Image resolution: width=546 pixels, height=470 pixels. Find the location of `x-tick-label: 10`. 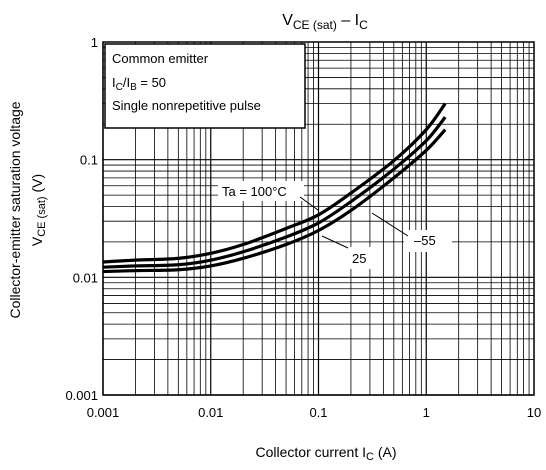

x-tick-label: 10 is located at coordinates (534, 412).